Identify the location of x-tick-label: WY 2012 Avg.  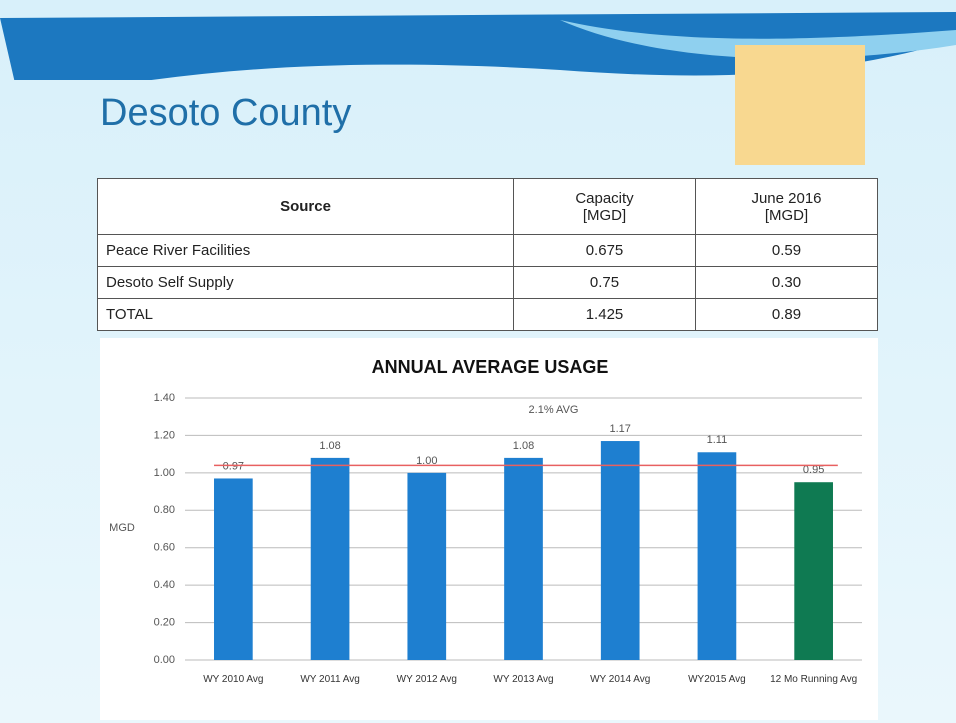
(426, 679).